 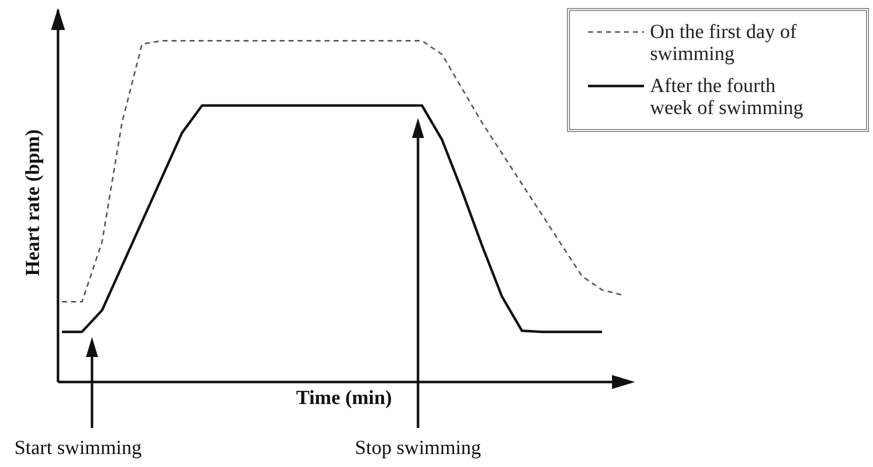 I want to click on y-axis-title: Heart rate (bpm), so click(x=33, y=202).